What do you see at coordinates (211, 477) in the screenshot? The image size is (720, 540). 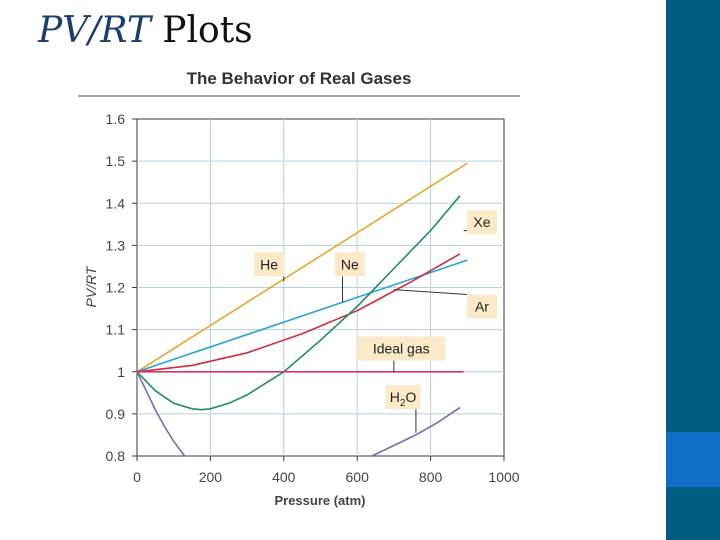 I see `x-tick-label: 200` at bounding box center [211, 477].